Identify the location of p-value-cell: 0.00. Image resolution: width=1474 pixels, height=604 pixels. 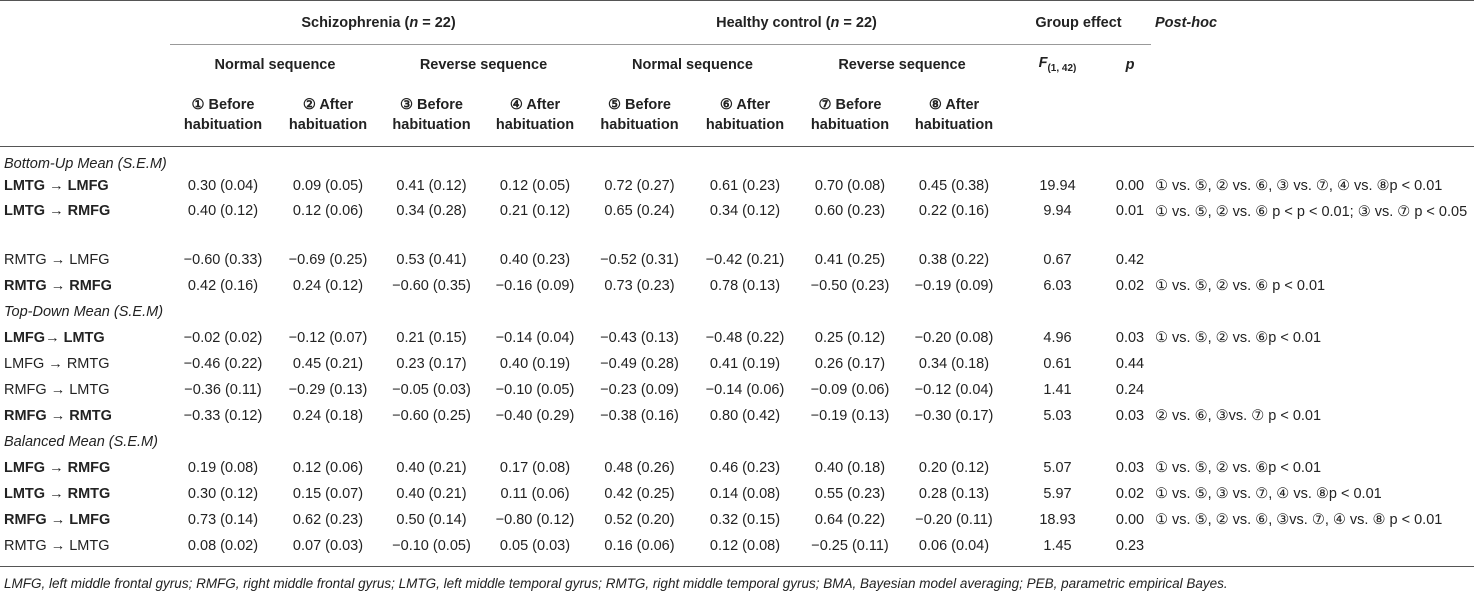
(1130, 519).